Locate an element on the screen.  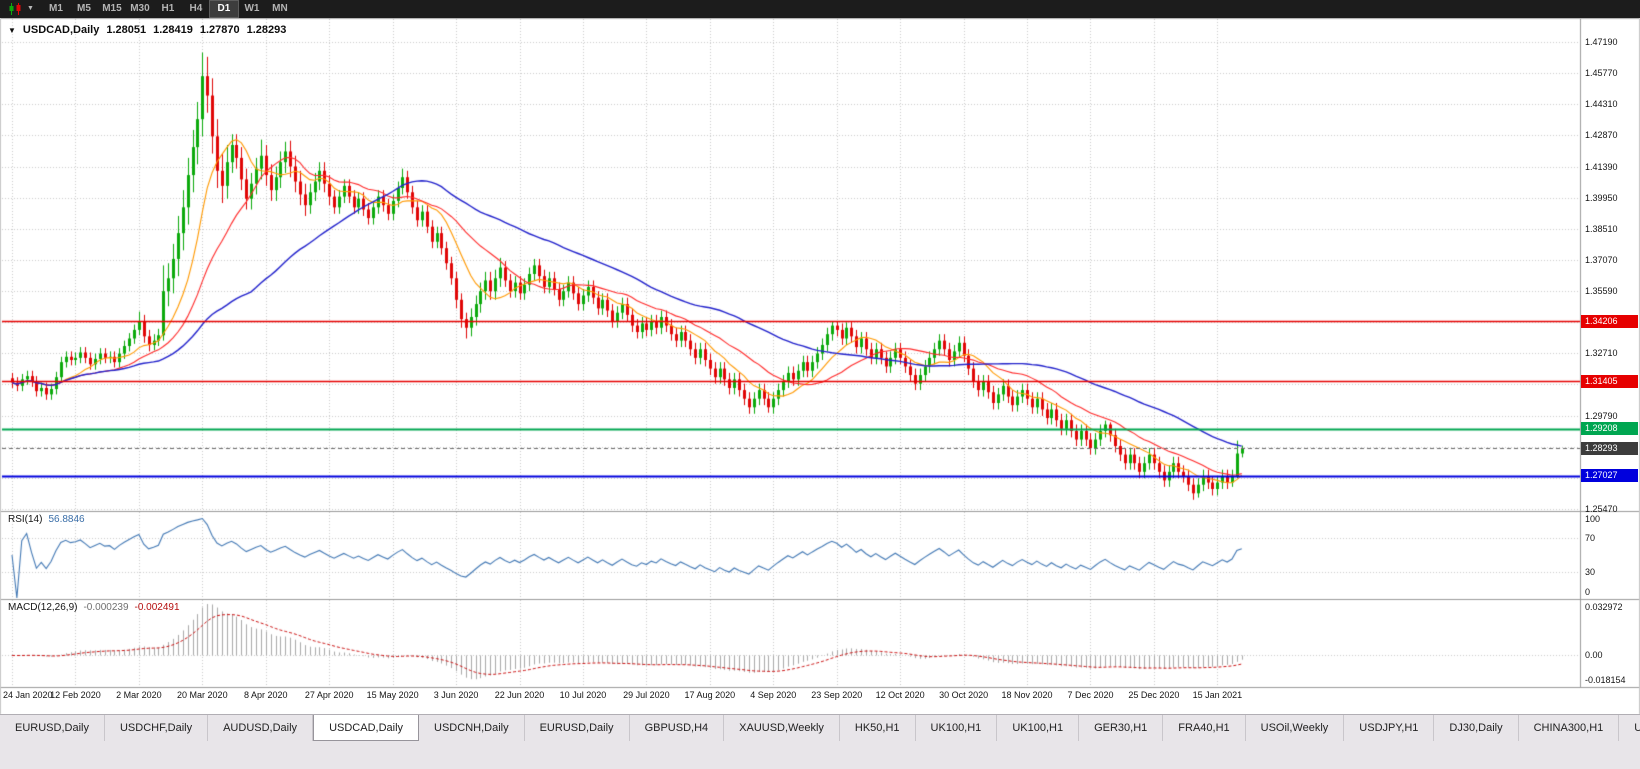
period-button-d1: D1 is located at coordinates (223, 9).